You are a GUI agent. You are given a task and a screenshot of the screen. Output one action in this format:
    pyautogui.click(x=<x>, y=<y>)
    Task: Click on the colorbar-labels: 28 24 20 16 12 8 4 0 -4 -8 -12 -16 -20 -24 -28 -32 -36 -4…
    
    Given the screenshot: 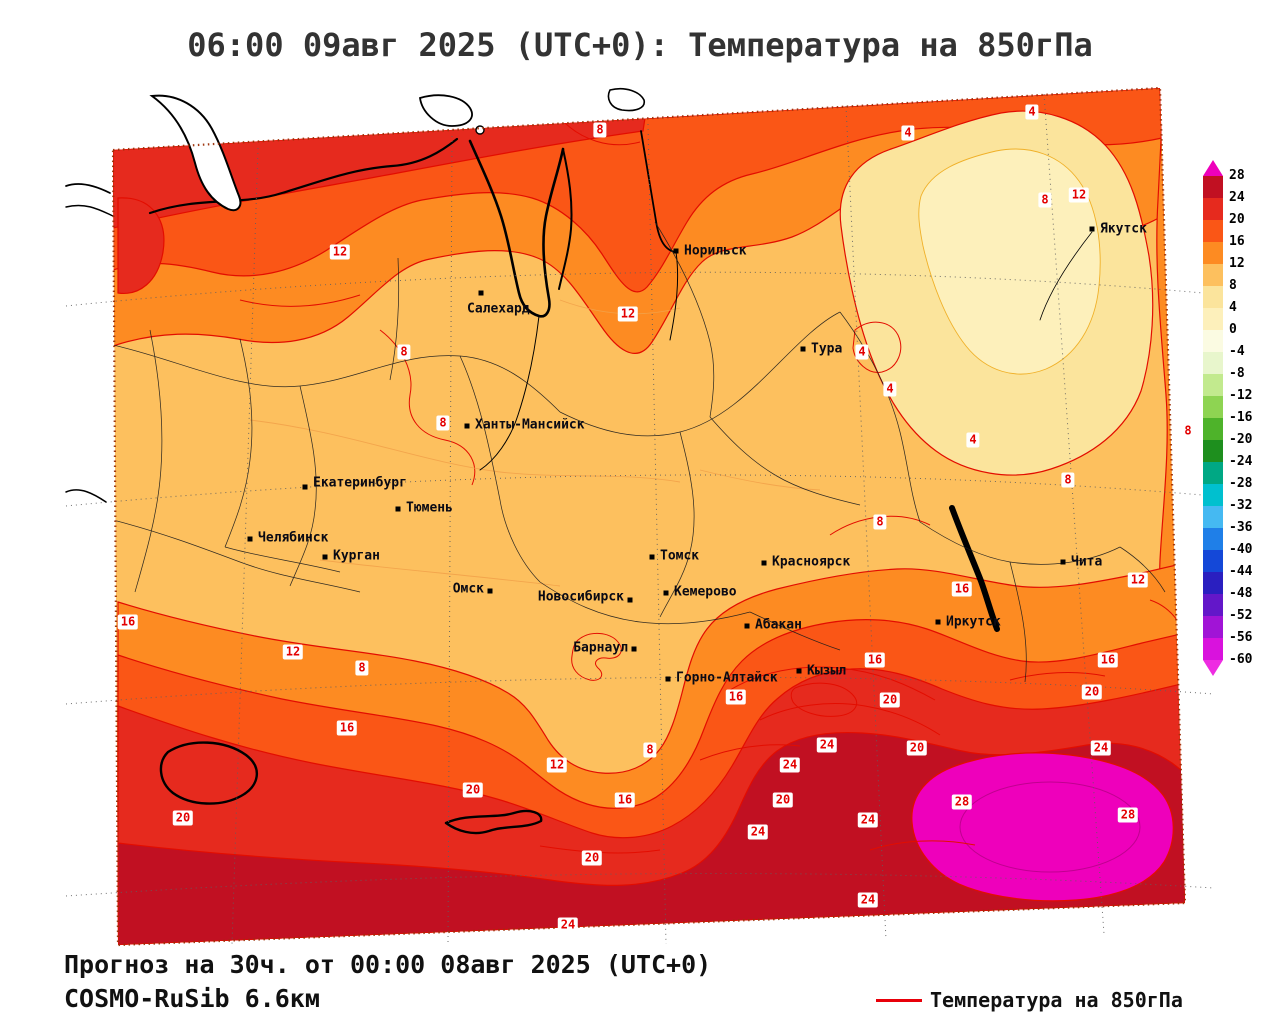 What is the action you would take?
    pyautogui.click(x=1251, y=422)
    